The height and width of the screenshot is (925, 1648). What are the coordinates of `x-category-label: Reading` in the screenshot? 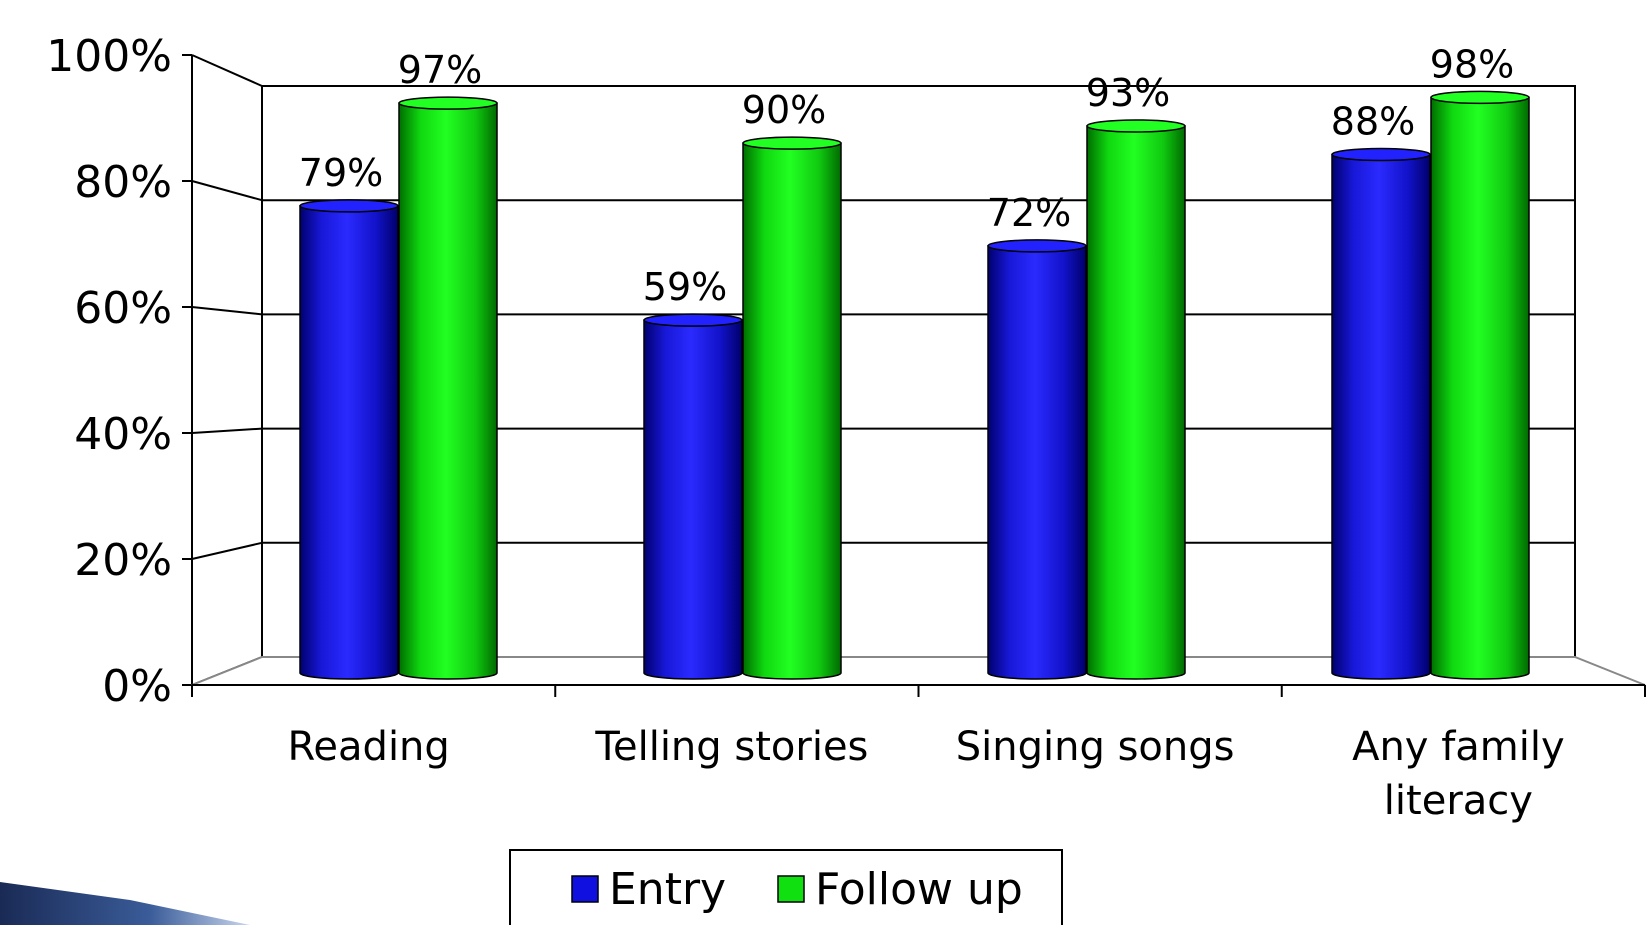 It's located at (368, 747).